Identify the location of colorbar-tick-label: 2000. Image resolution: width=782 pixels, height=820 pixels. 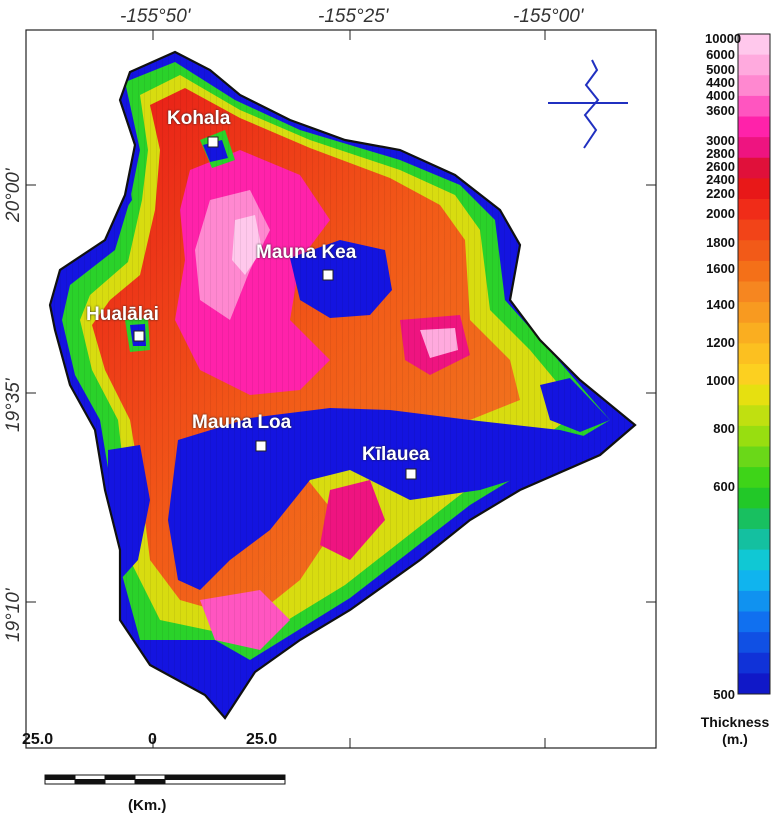
(720, 213).